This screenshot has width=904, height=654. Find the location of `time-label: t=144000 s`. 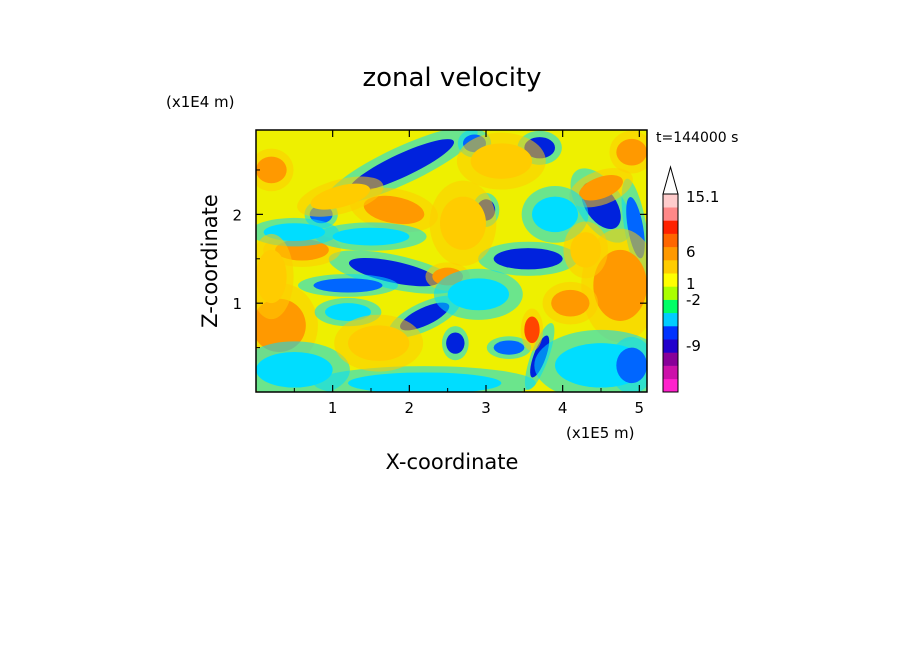

time-label: t=144000 s is located at coordinates (697, 138).